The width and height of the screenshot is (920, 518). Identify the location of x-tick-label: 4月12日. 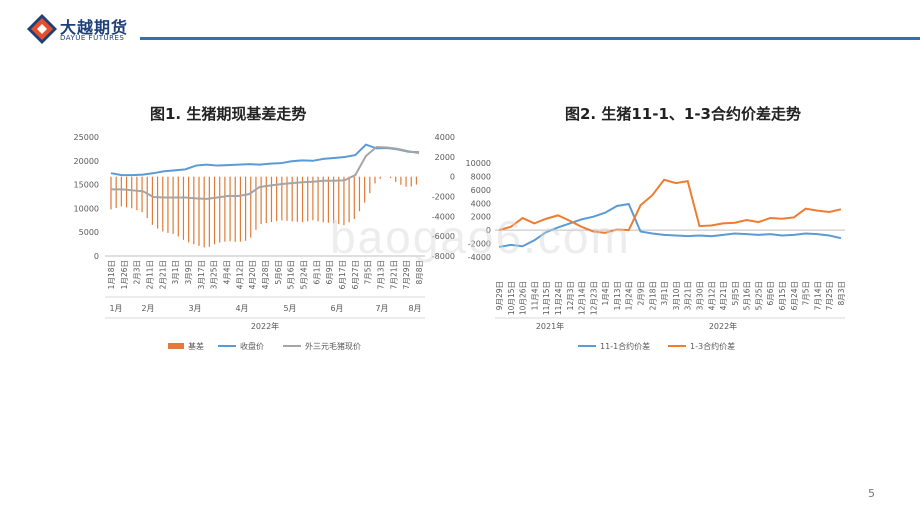
(239, 274).